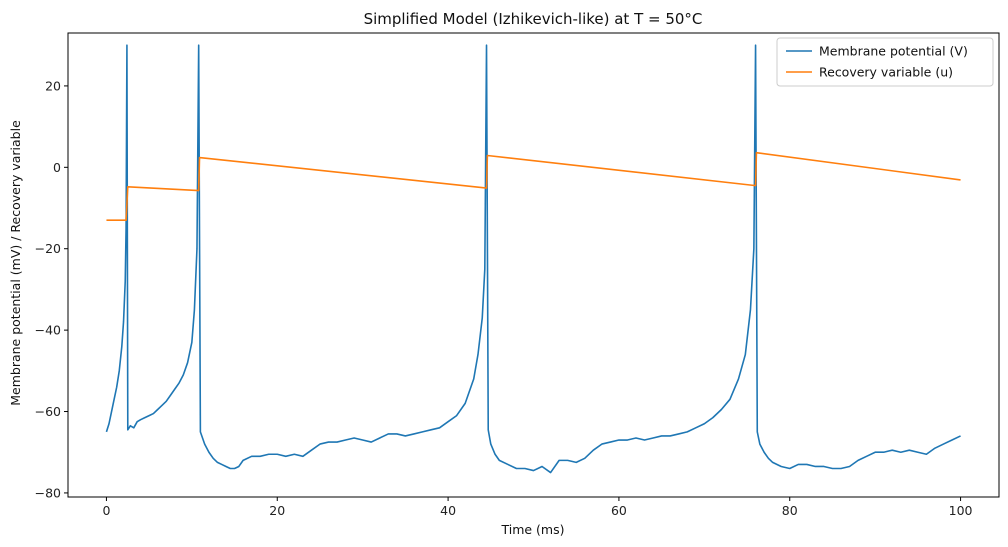 The image size is (1008, 547). I want to click on y-tick-label: −40, so click(48, 330).